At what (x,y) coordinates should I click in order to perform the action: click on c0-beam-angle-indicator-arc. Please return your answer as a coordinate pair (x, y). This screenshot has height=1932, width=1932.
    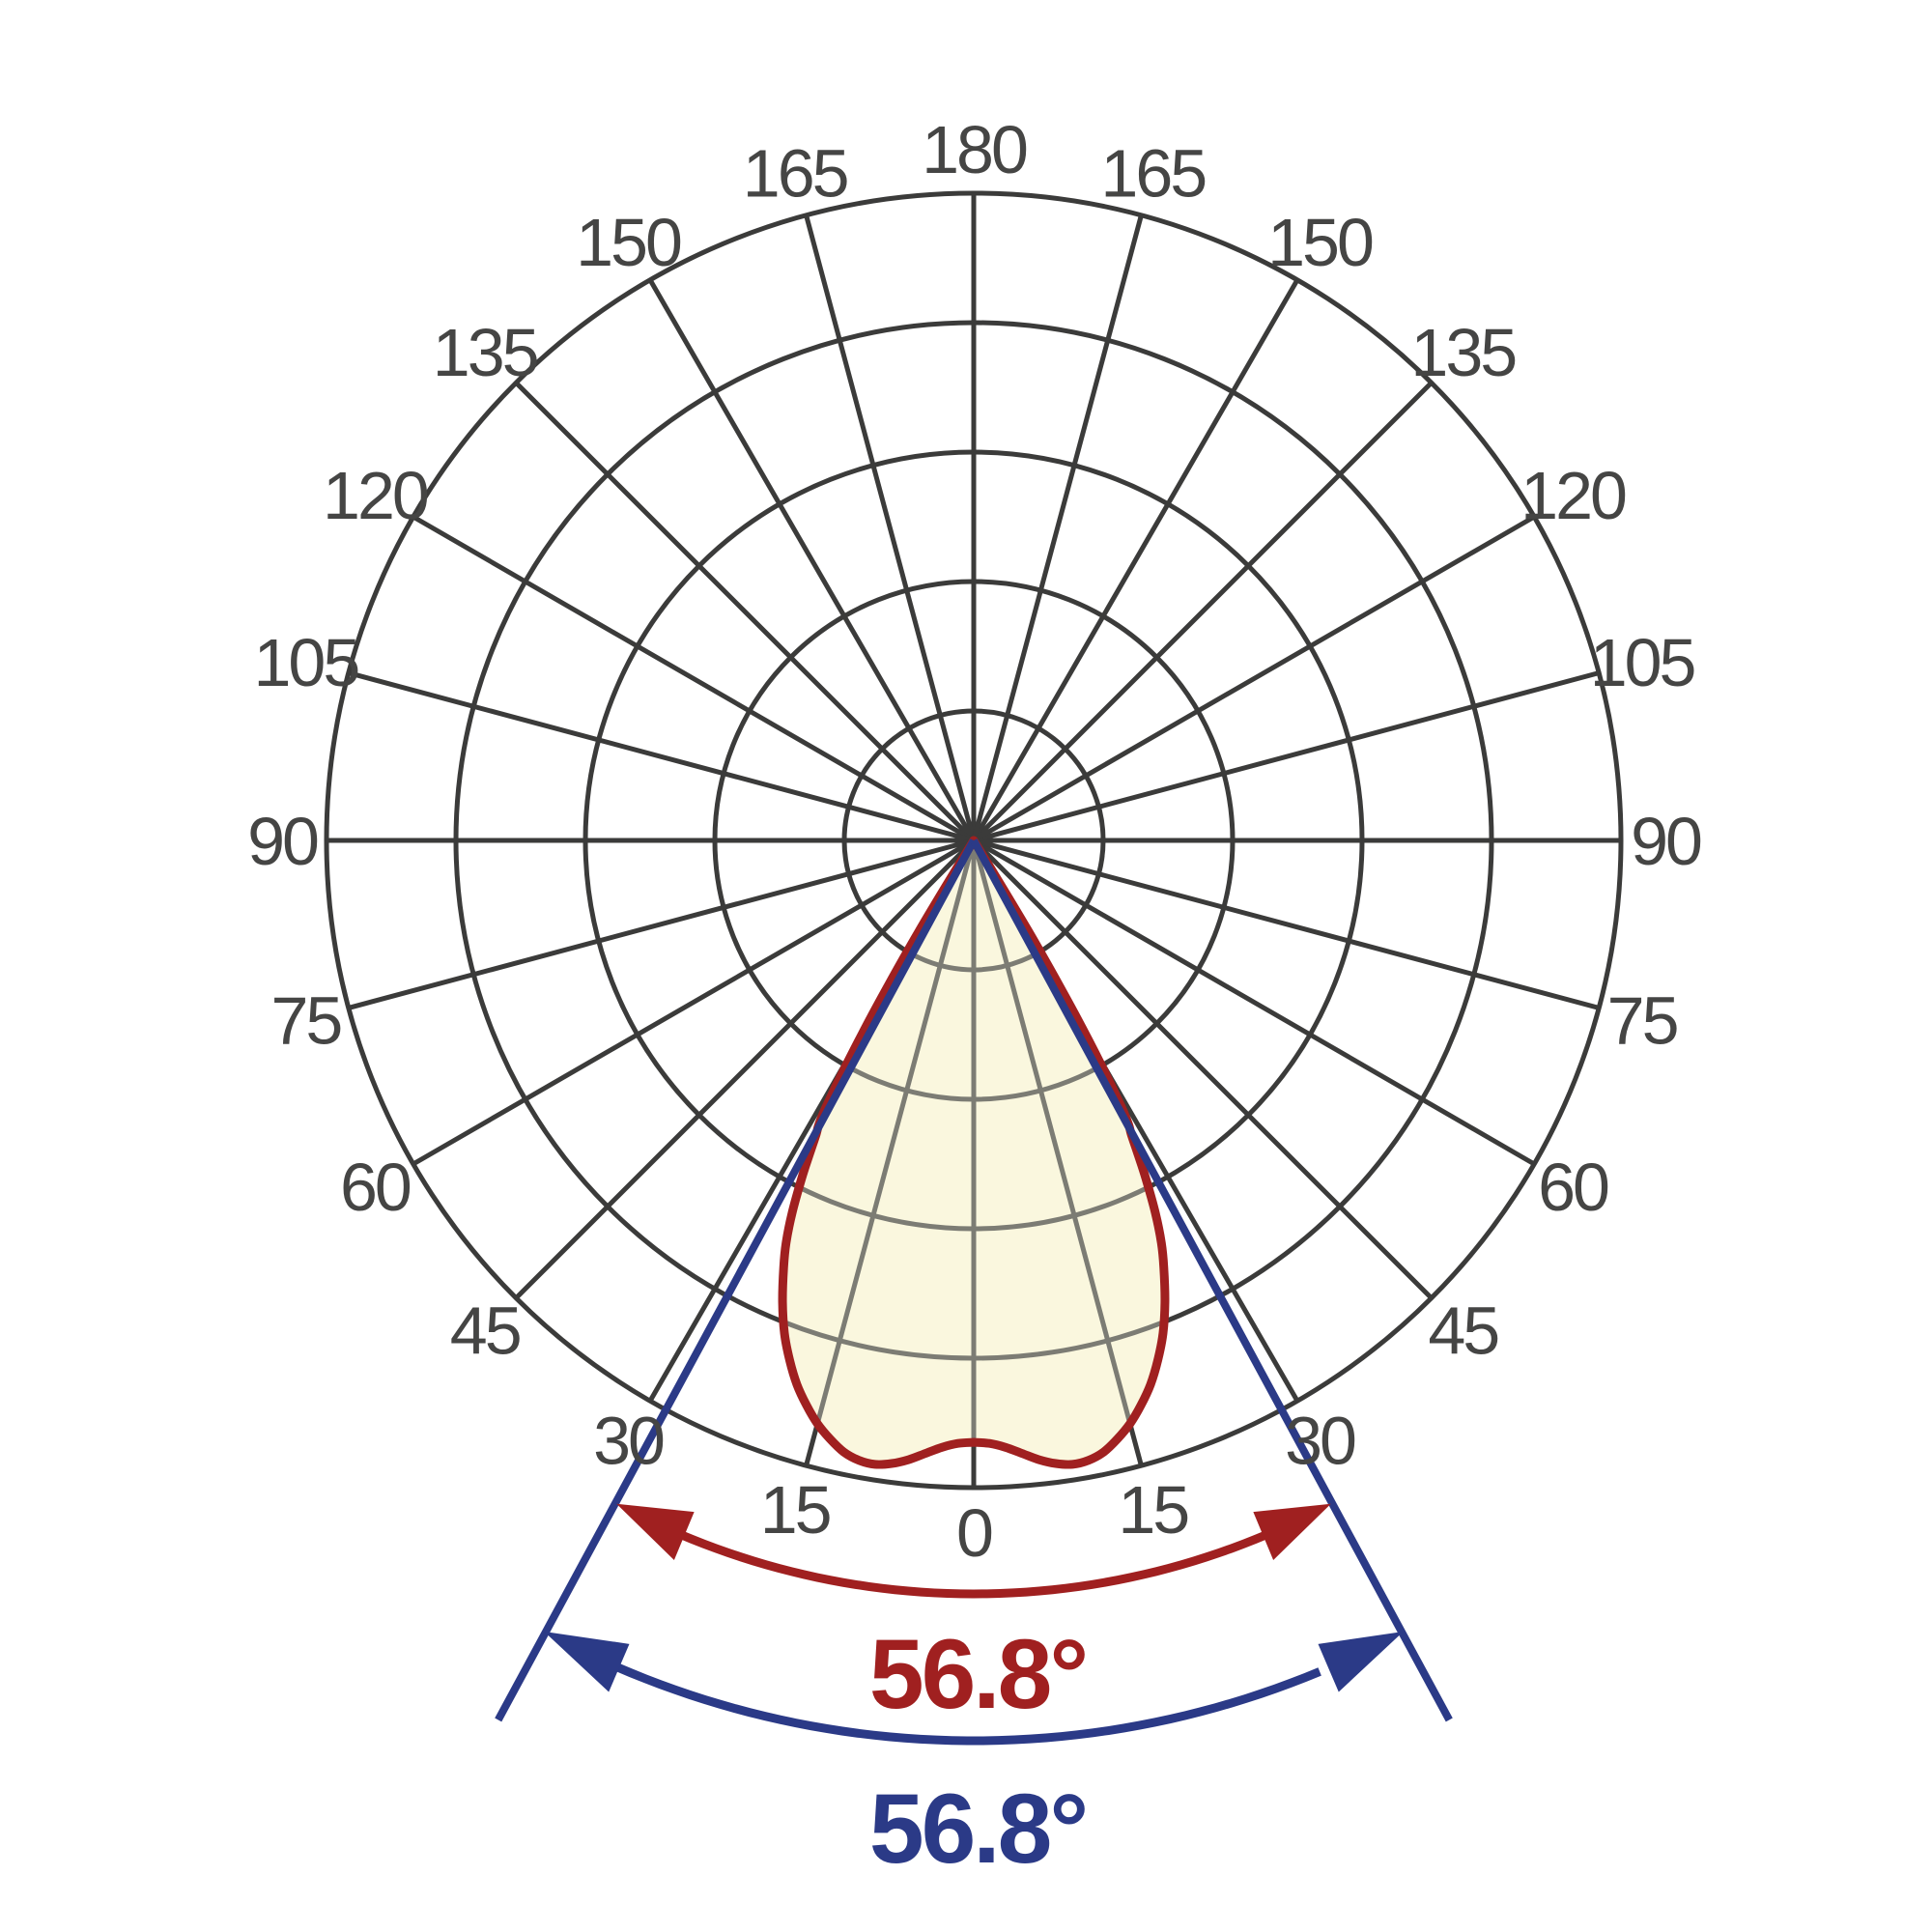
    Looking at the image, I should click on (973, 1564).